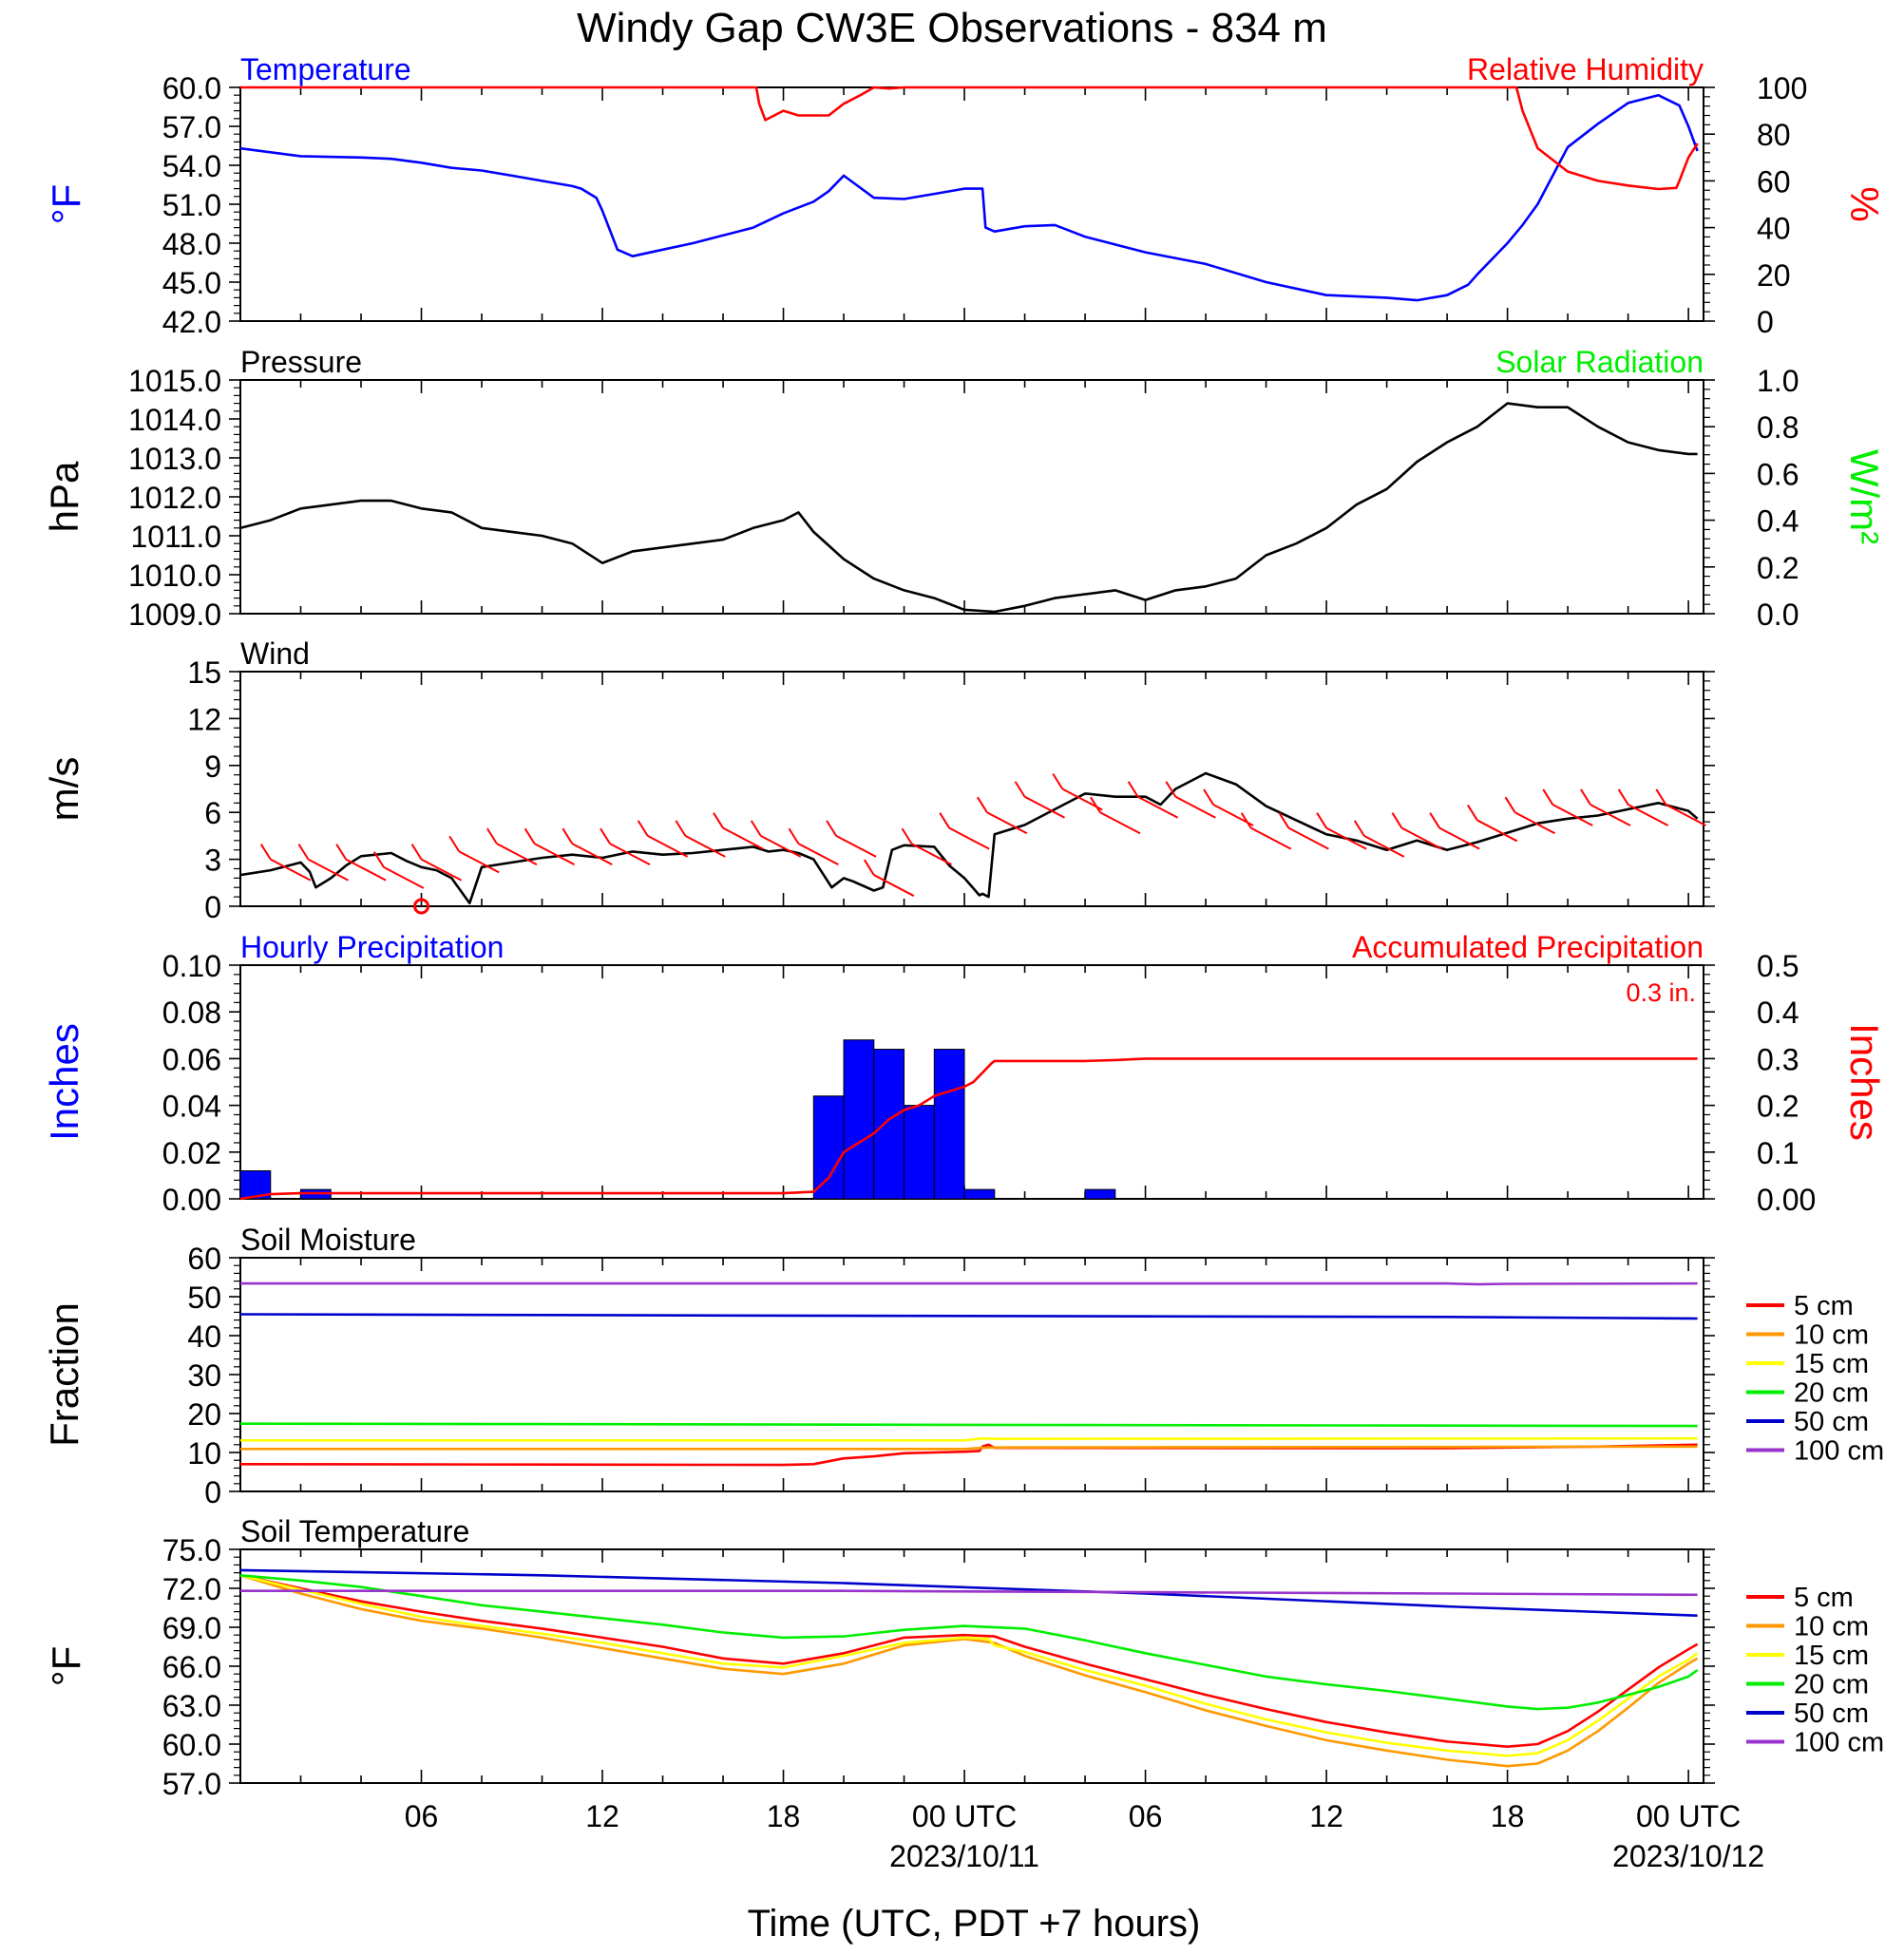 This screenshot has width=1904, height=1955. I want to click on legend-label: 15 cm, so click(1831, 1364).